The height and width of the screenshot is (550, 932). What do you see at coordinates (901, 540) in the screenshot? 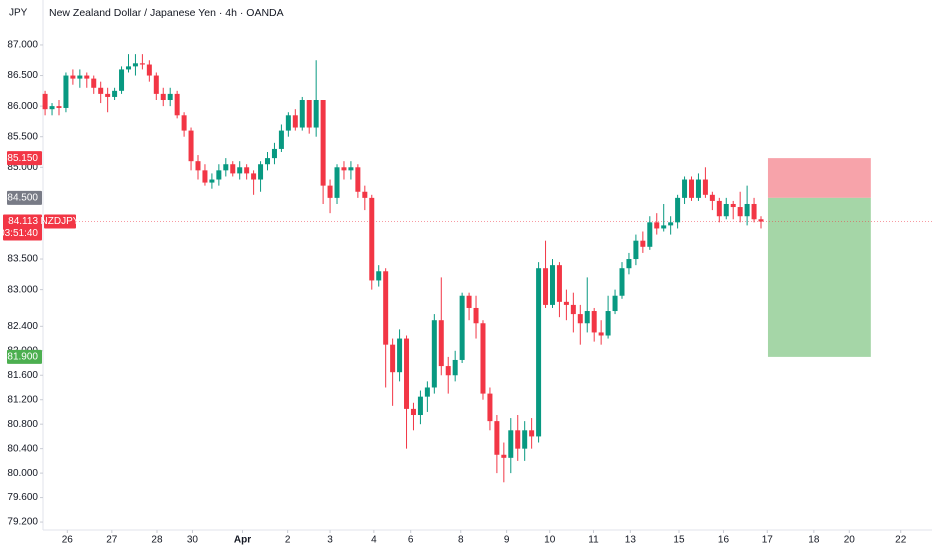
I see `x-tick-label: 22` at bounding box center [901, 540].